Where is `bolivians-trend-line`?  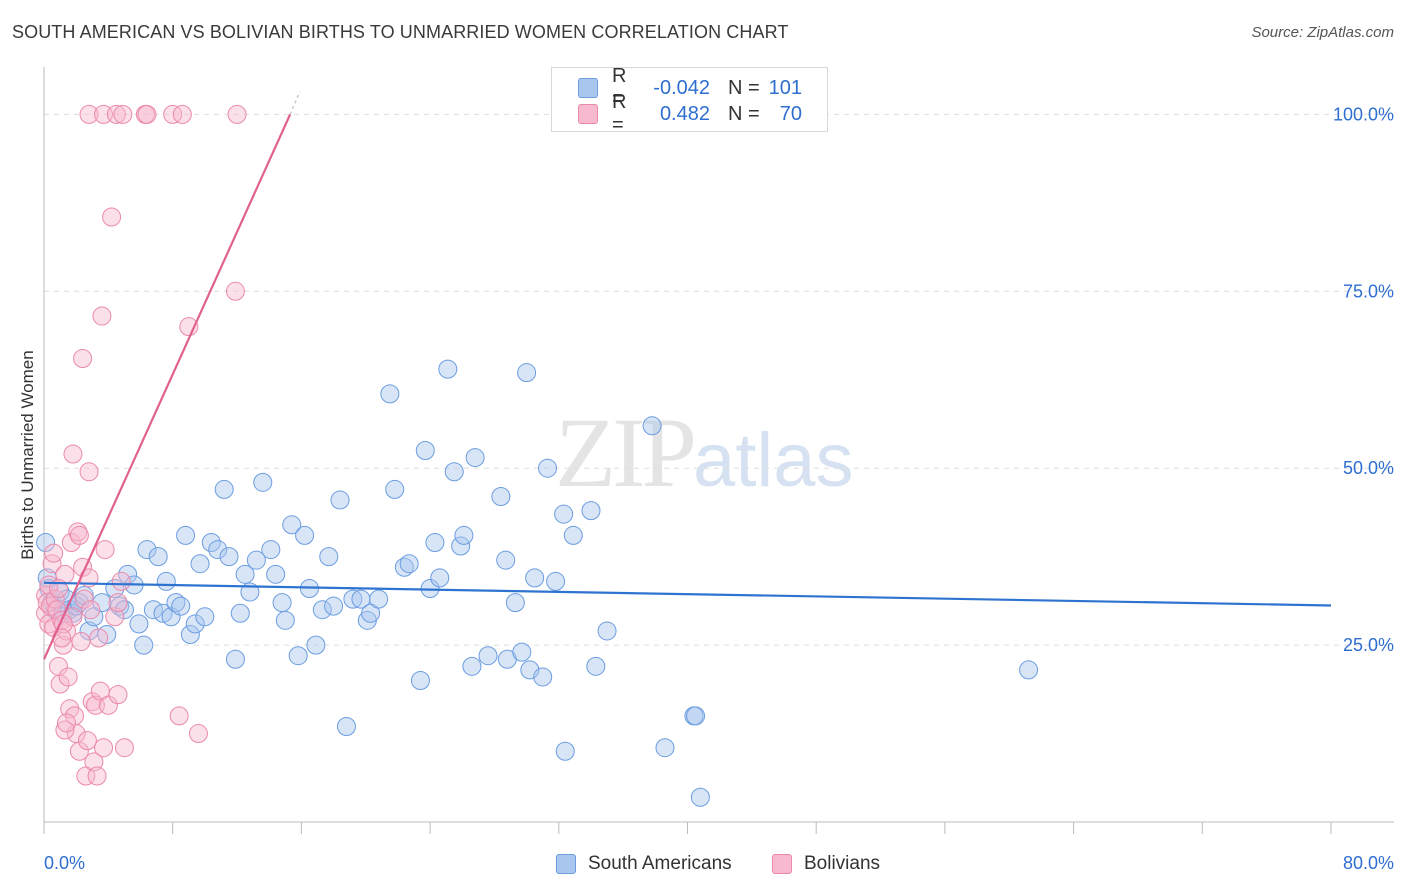 bolivians-trend-line is located at coordinates (167, 386).